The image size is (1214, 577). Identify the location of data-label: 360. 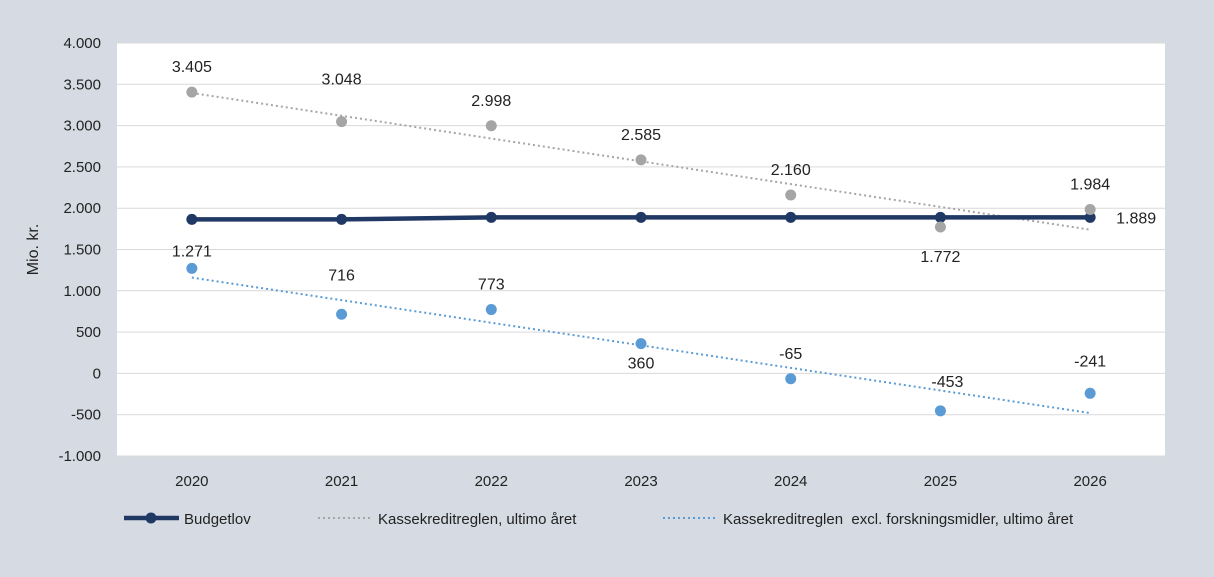
(641, 364).